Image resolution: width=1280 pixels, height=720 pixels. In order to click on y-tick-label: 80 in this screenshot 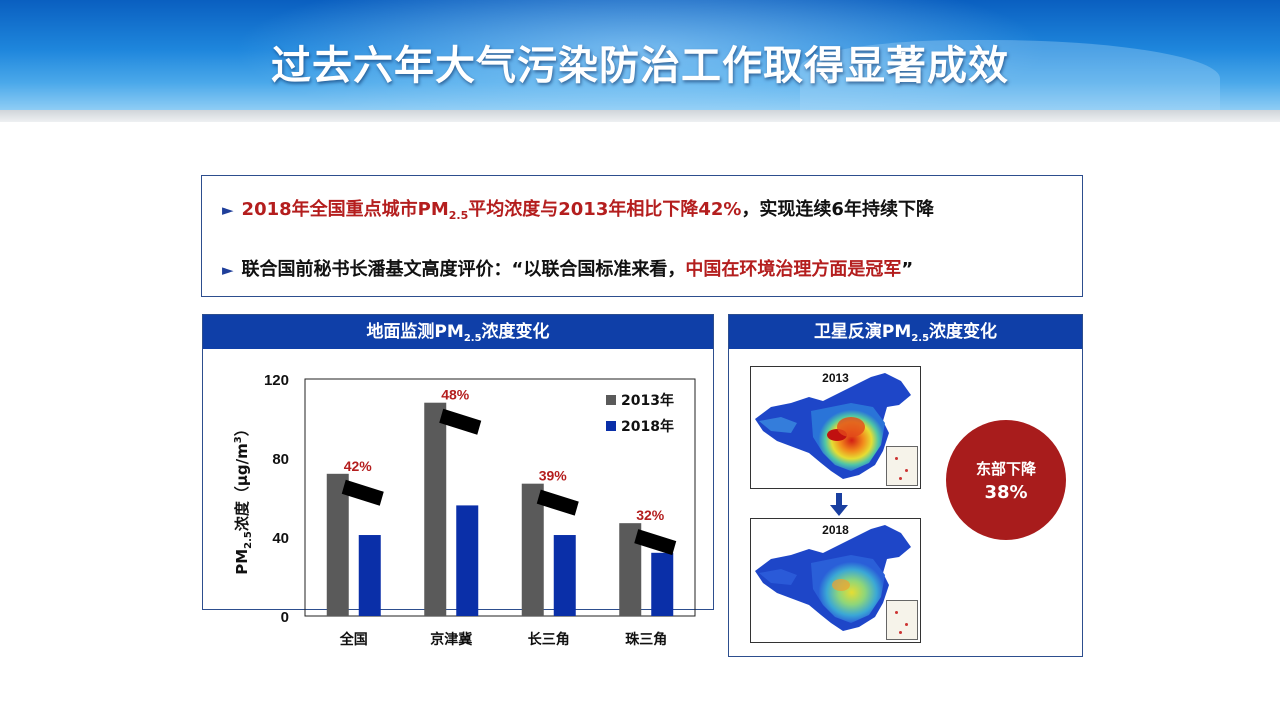, I will do `click(280, 459)`.